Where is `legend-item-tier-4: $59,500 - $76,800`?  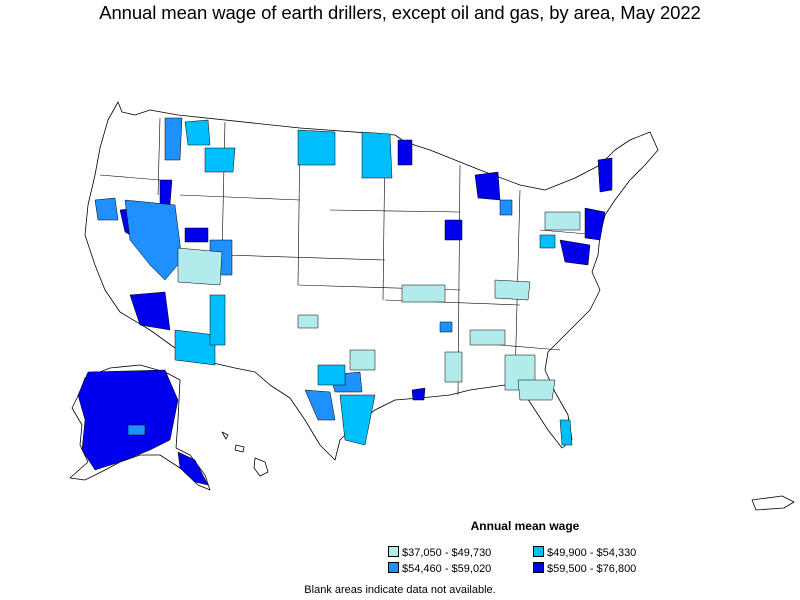
legend-item-tier-4: $59,500 - $76,800 is located at coordinates (584, 568).